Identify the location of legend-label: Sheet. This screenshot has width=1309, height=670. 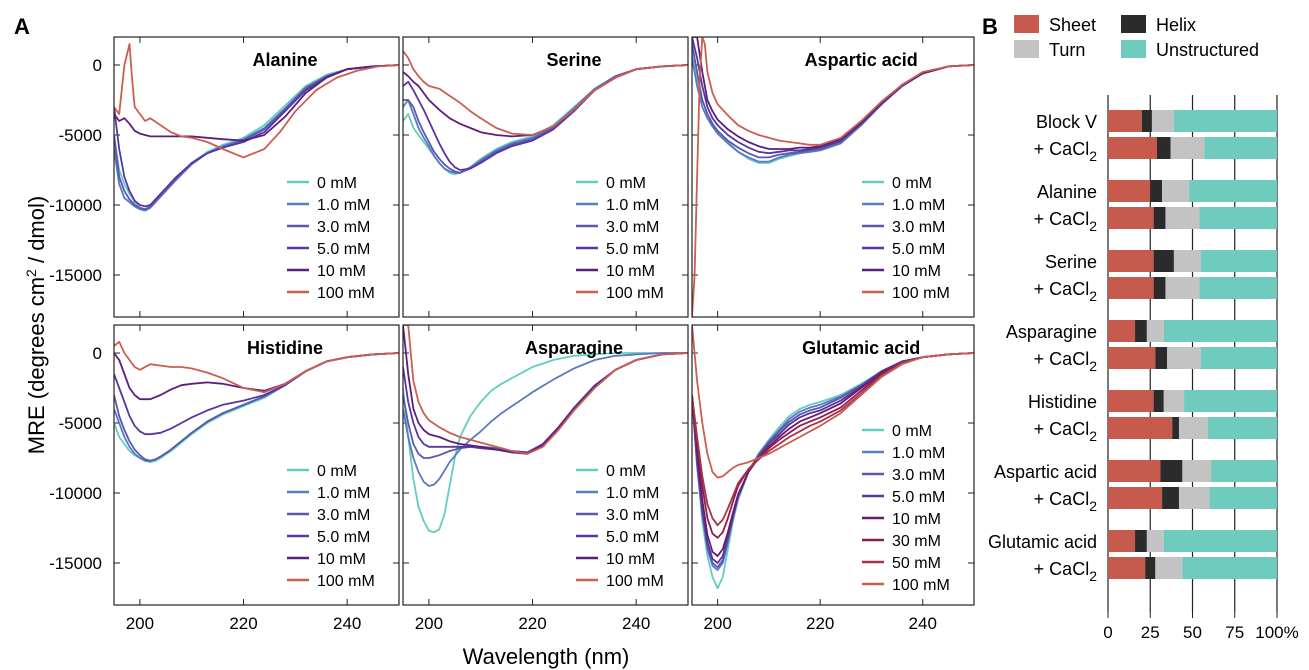
(1072, 25).